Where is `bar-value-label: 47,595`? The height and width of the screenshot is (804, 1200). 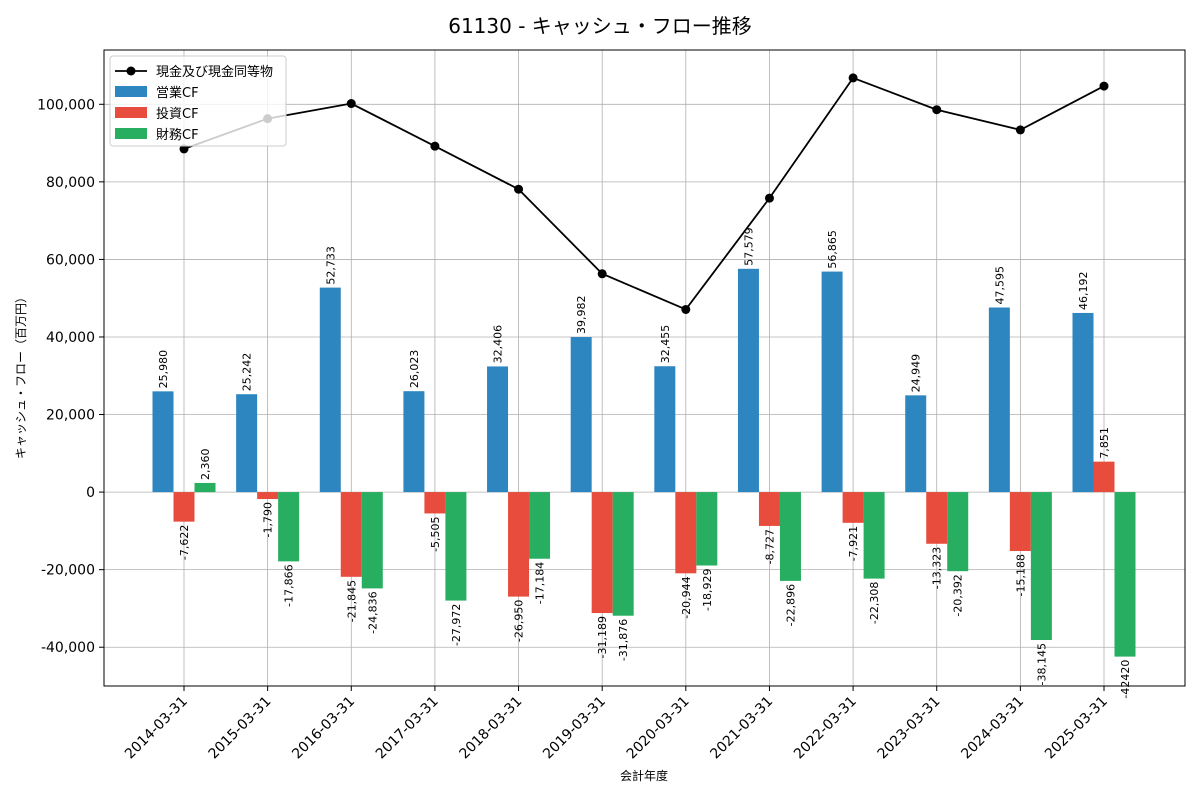
bar-value-label: 47,595 is located at coordinates (999, 285).